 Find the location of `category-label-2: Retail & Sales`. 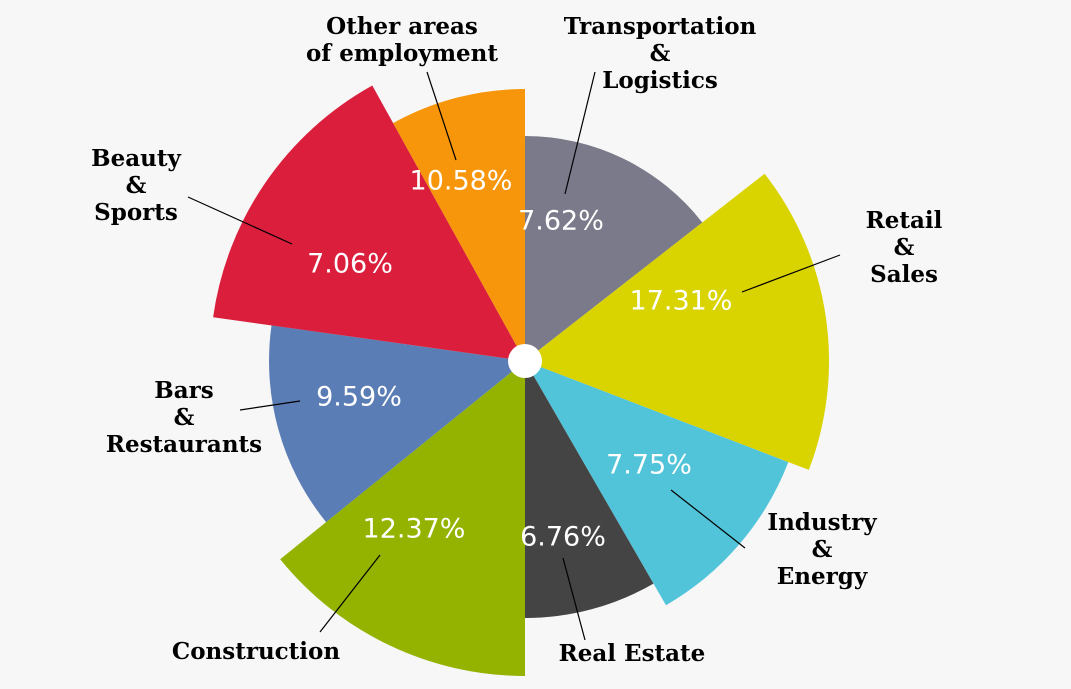

category-label-2: Retail & Sales is located at coordinates (904, 247).